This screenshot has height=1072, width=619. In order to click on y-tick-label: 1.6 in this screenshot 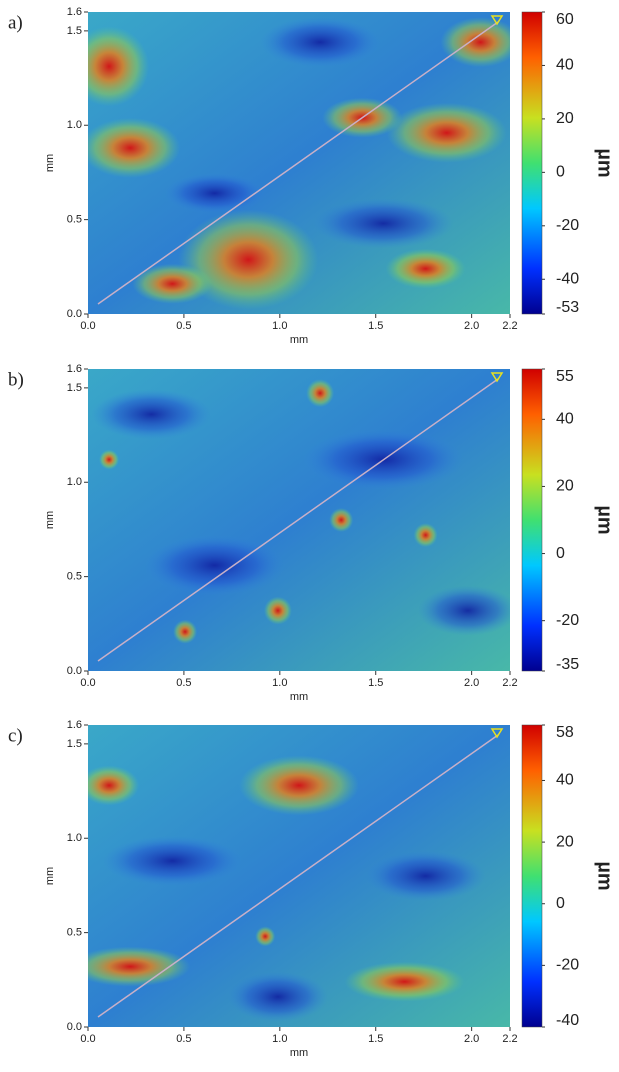, I will do `click(74, 12)`.